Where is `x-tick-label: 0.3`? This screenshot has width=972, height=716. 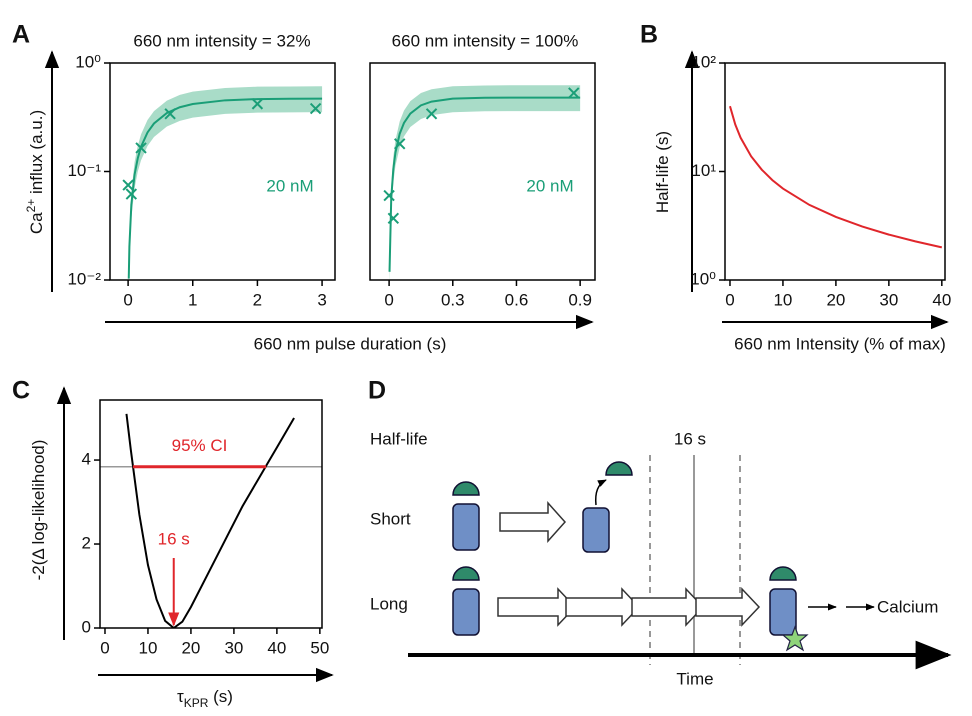 x-tick-label: 0.3 is located at coordinates (453, 299).